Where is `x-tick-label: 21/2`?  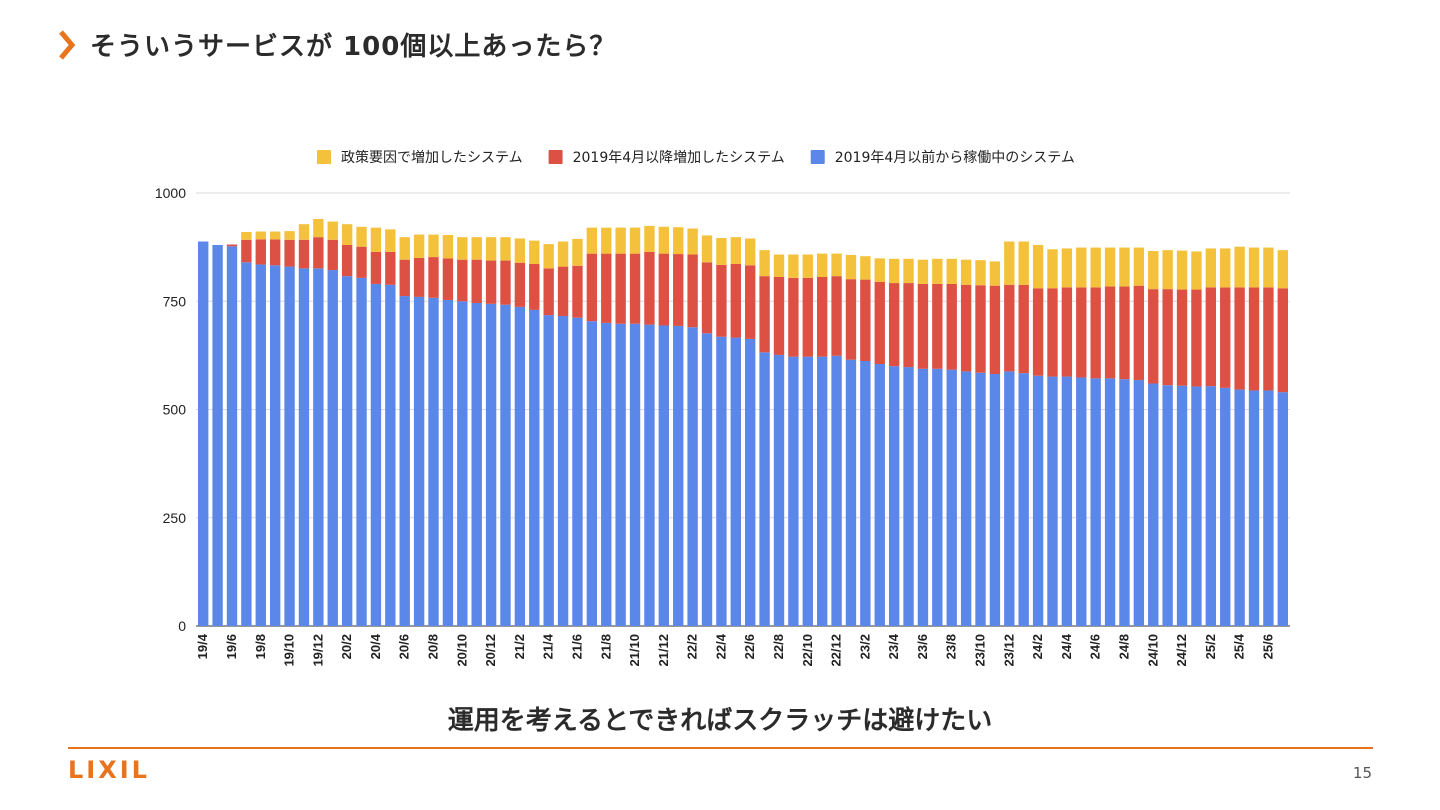
x-tick-label: 21/2 is located at coordinates (519, 646).